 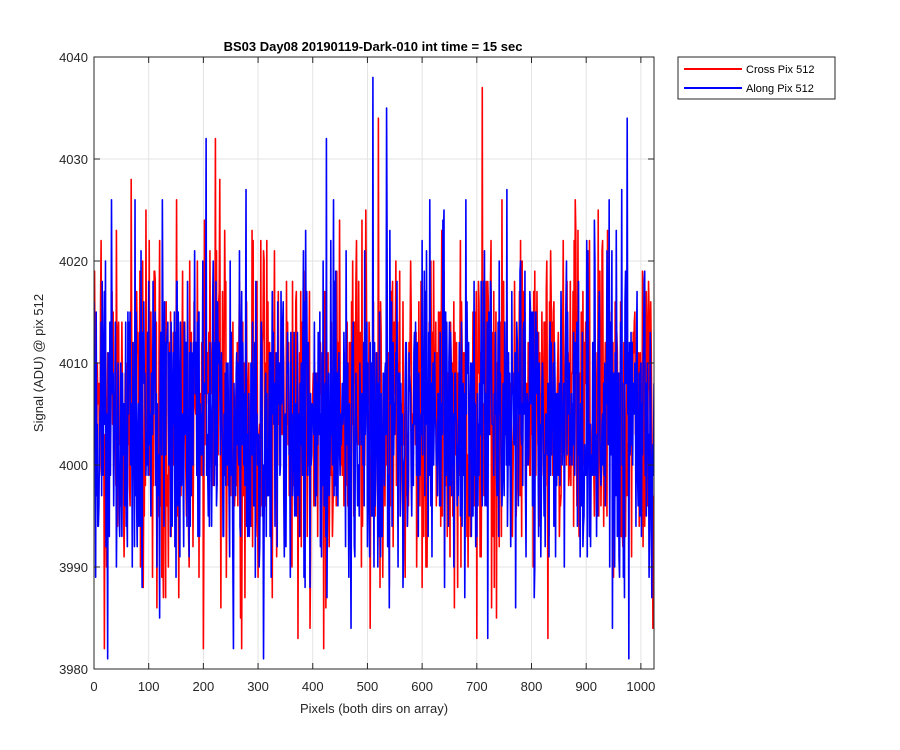 I want to click on x-tick-label: 600, so click(x=422, y=686).